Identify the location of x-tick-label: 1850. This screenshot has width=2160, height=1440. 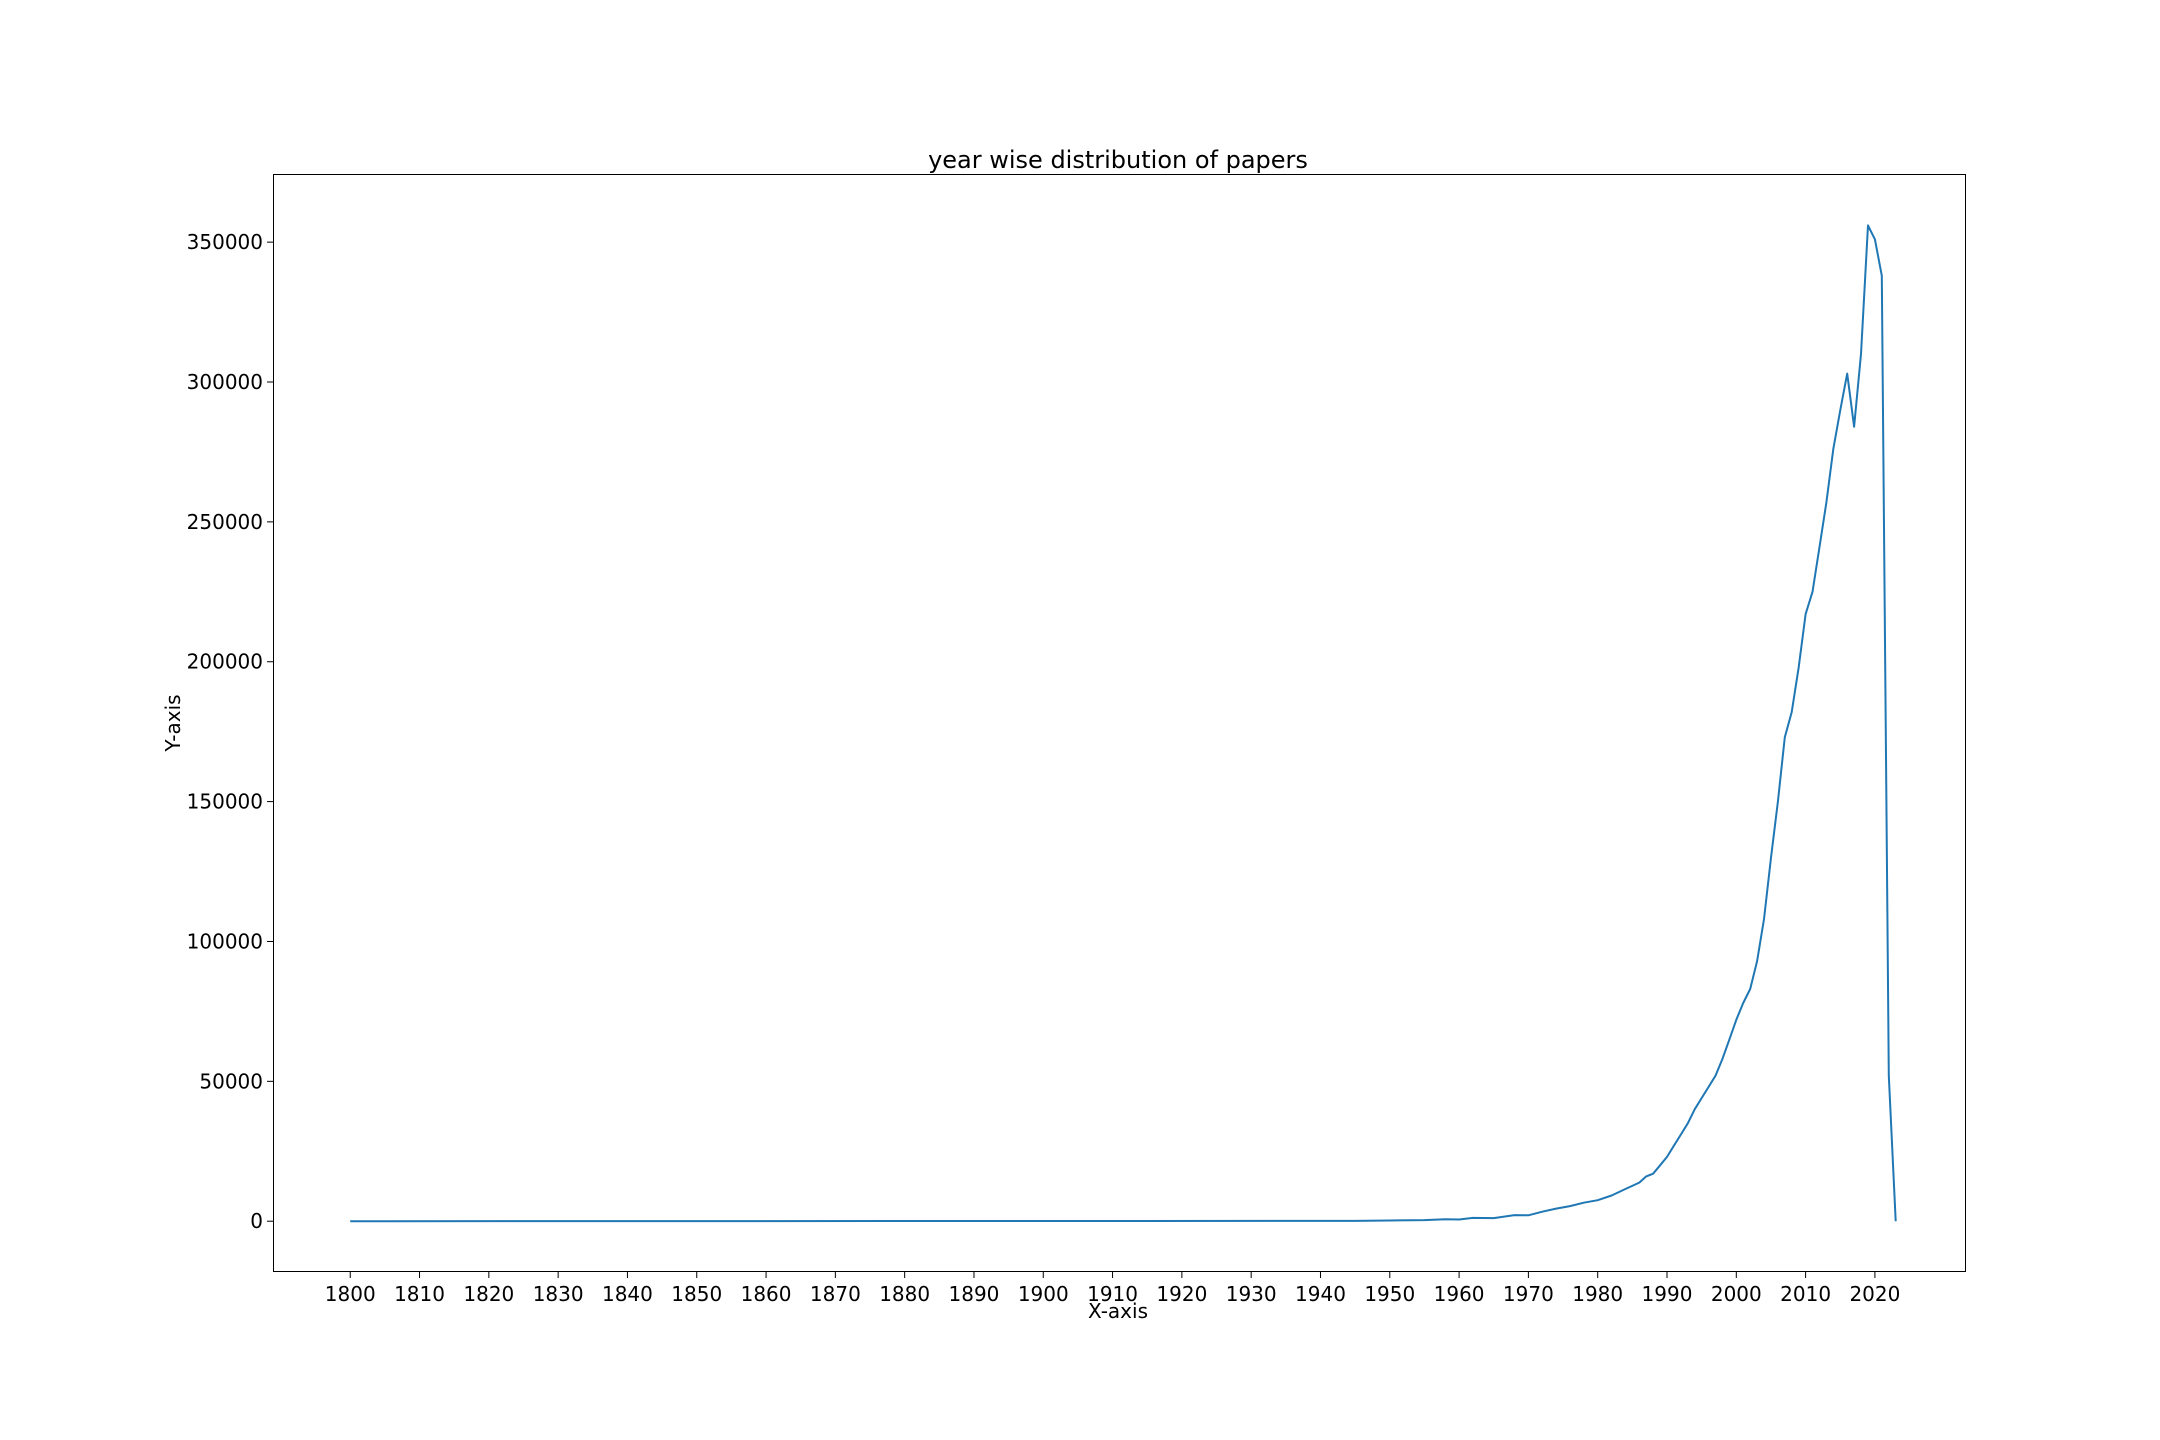
(696, 1294).